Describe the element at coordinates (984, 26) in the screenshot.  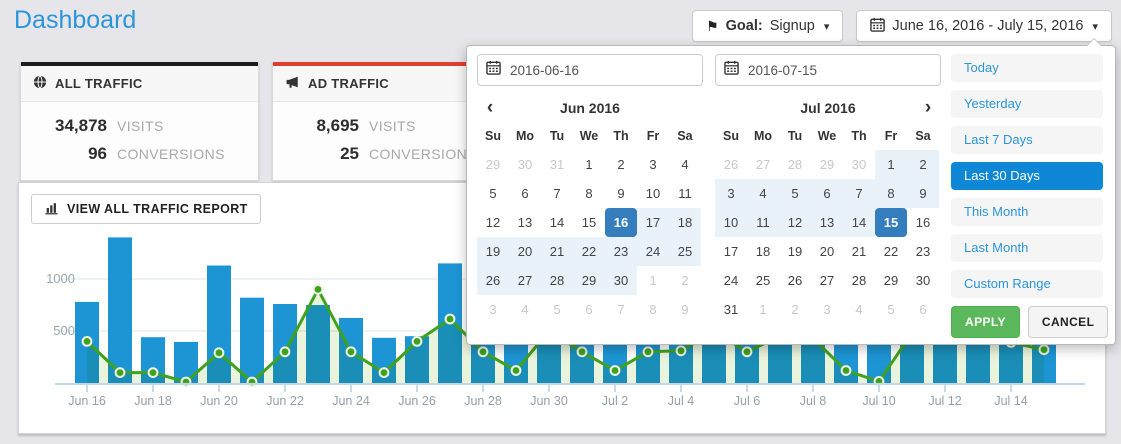
I see `date-range-button: June 16, 2016 - July 15, 2016 ▾` at that location.